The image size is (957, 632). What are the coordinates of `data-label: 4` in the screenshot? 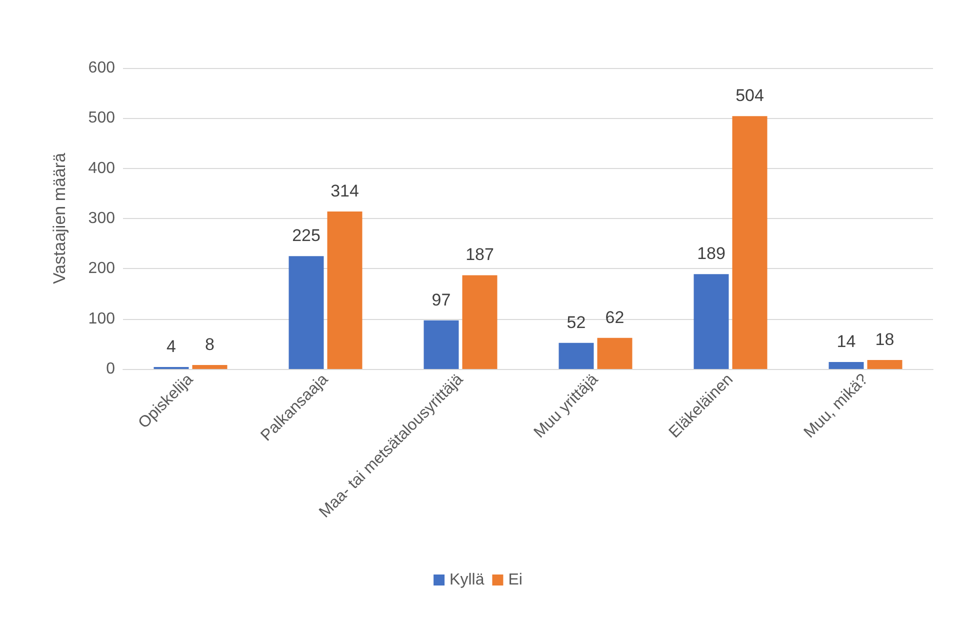 It's located at (171, 346).